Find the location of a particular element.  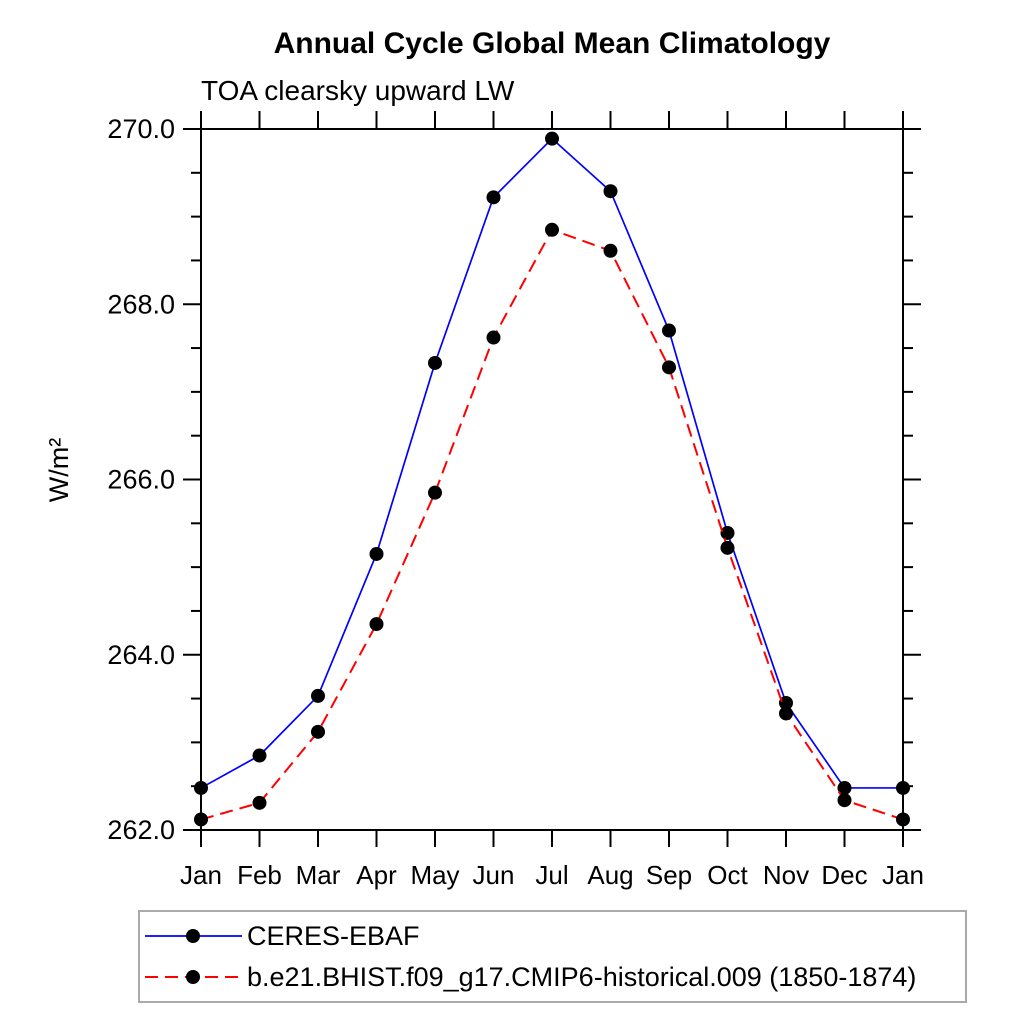

data-point-marker-s0-oct9 is located at coordinates (727, 532).